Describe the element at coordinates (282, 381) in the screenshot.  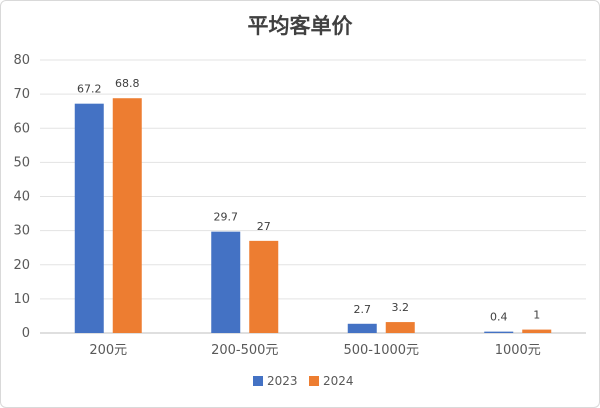
I see `legend-label: 2023` at that location.